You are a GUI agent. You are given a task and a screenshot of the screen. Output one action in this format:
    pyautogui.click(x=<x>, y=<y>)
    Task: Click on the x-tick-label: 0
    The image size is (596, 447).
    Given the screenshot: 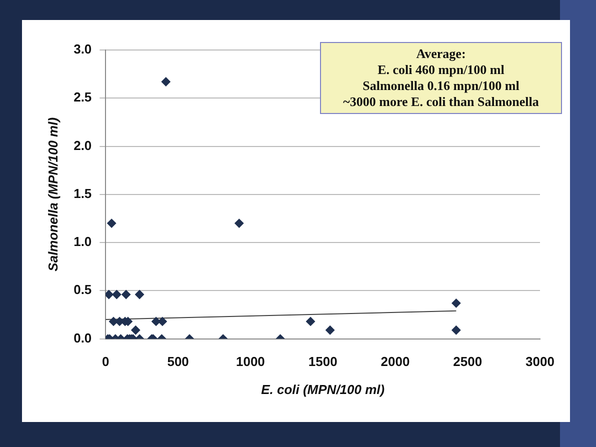 What is the action you would take?
    pyautogui.click(x=106, y=362)
    